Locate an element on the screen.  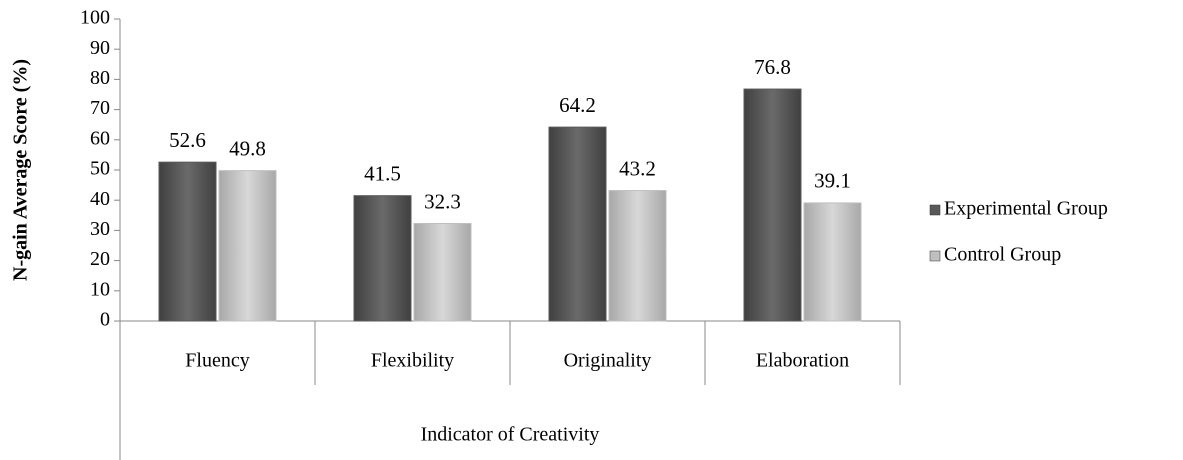
x-tick-label: Originality is located at coordinates (608, 361).